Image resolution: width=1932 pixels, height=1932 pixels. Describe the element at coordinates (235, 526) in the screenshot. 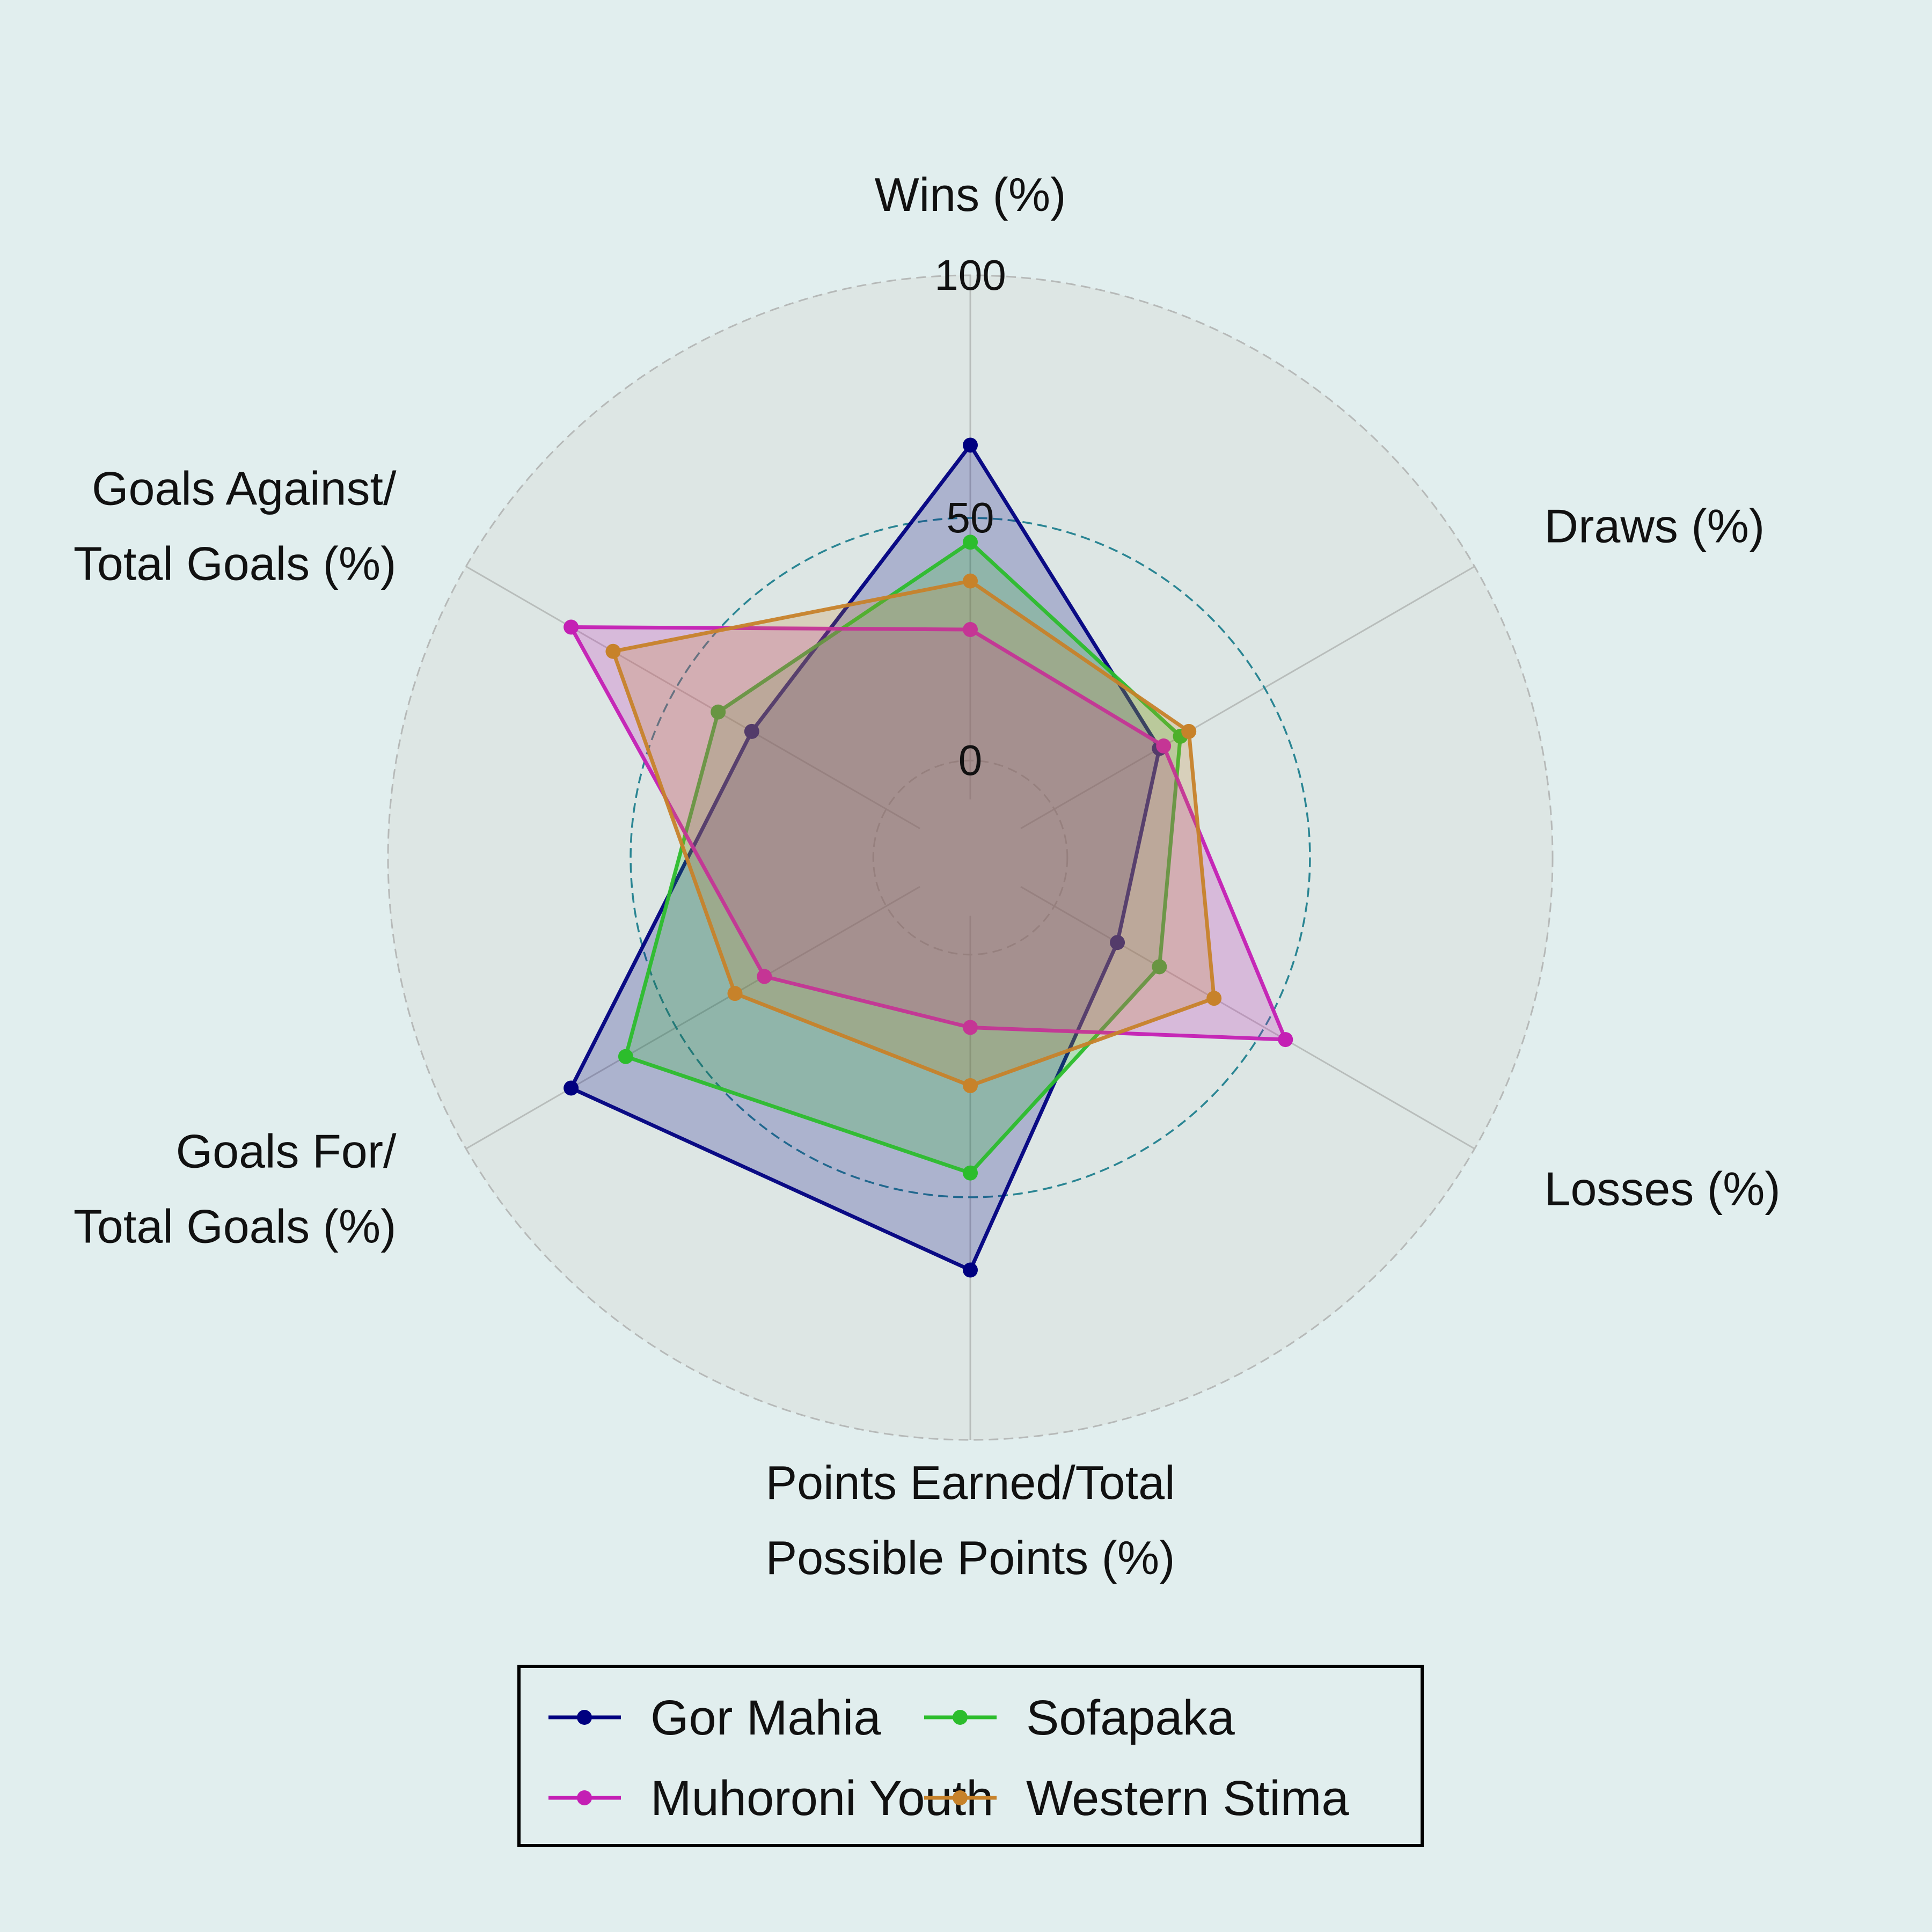

I see `axis-label-5: Goals Against/Total Goals (%)` at that location.